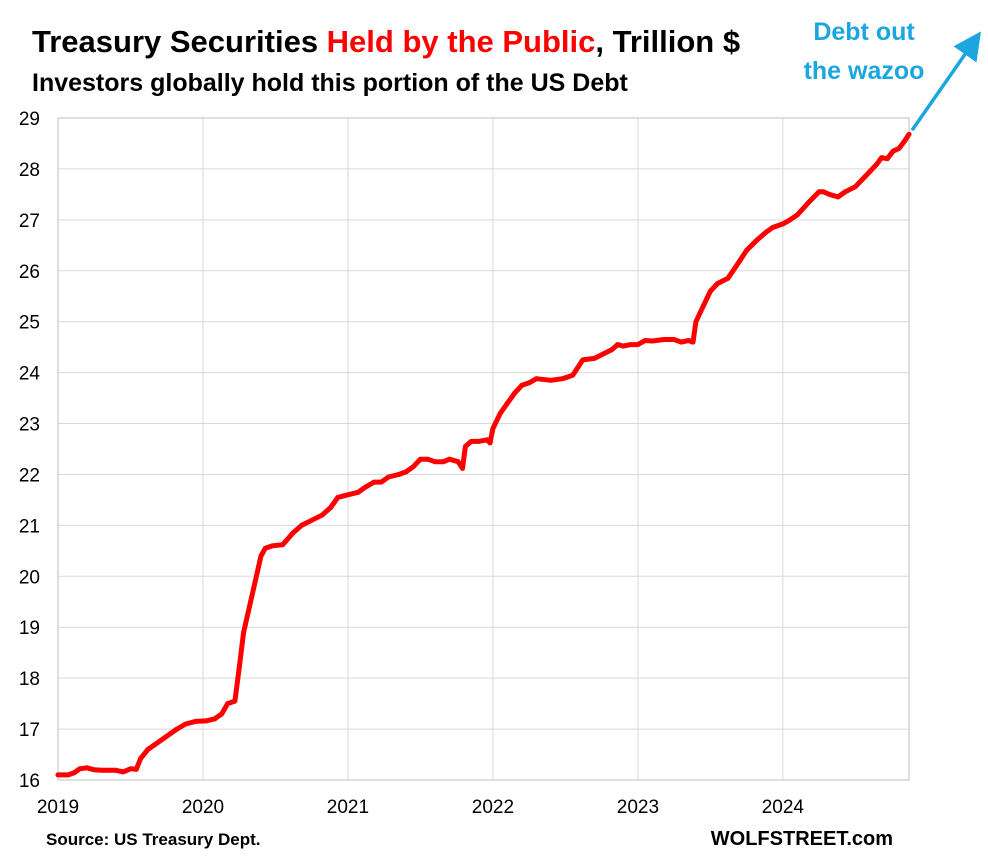  I want to click on y-tick-labels: 16 17 18 19 20 21 22 23 24 25 26 27 28 29, so click(30, 450).